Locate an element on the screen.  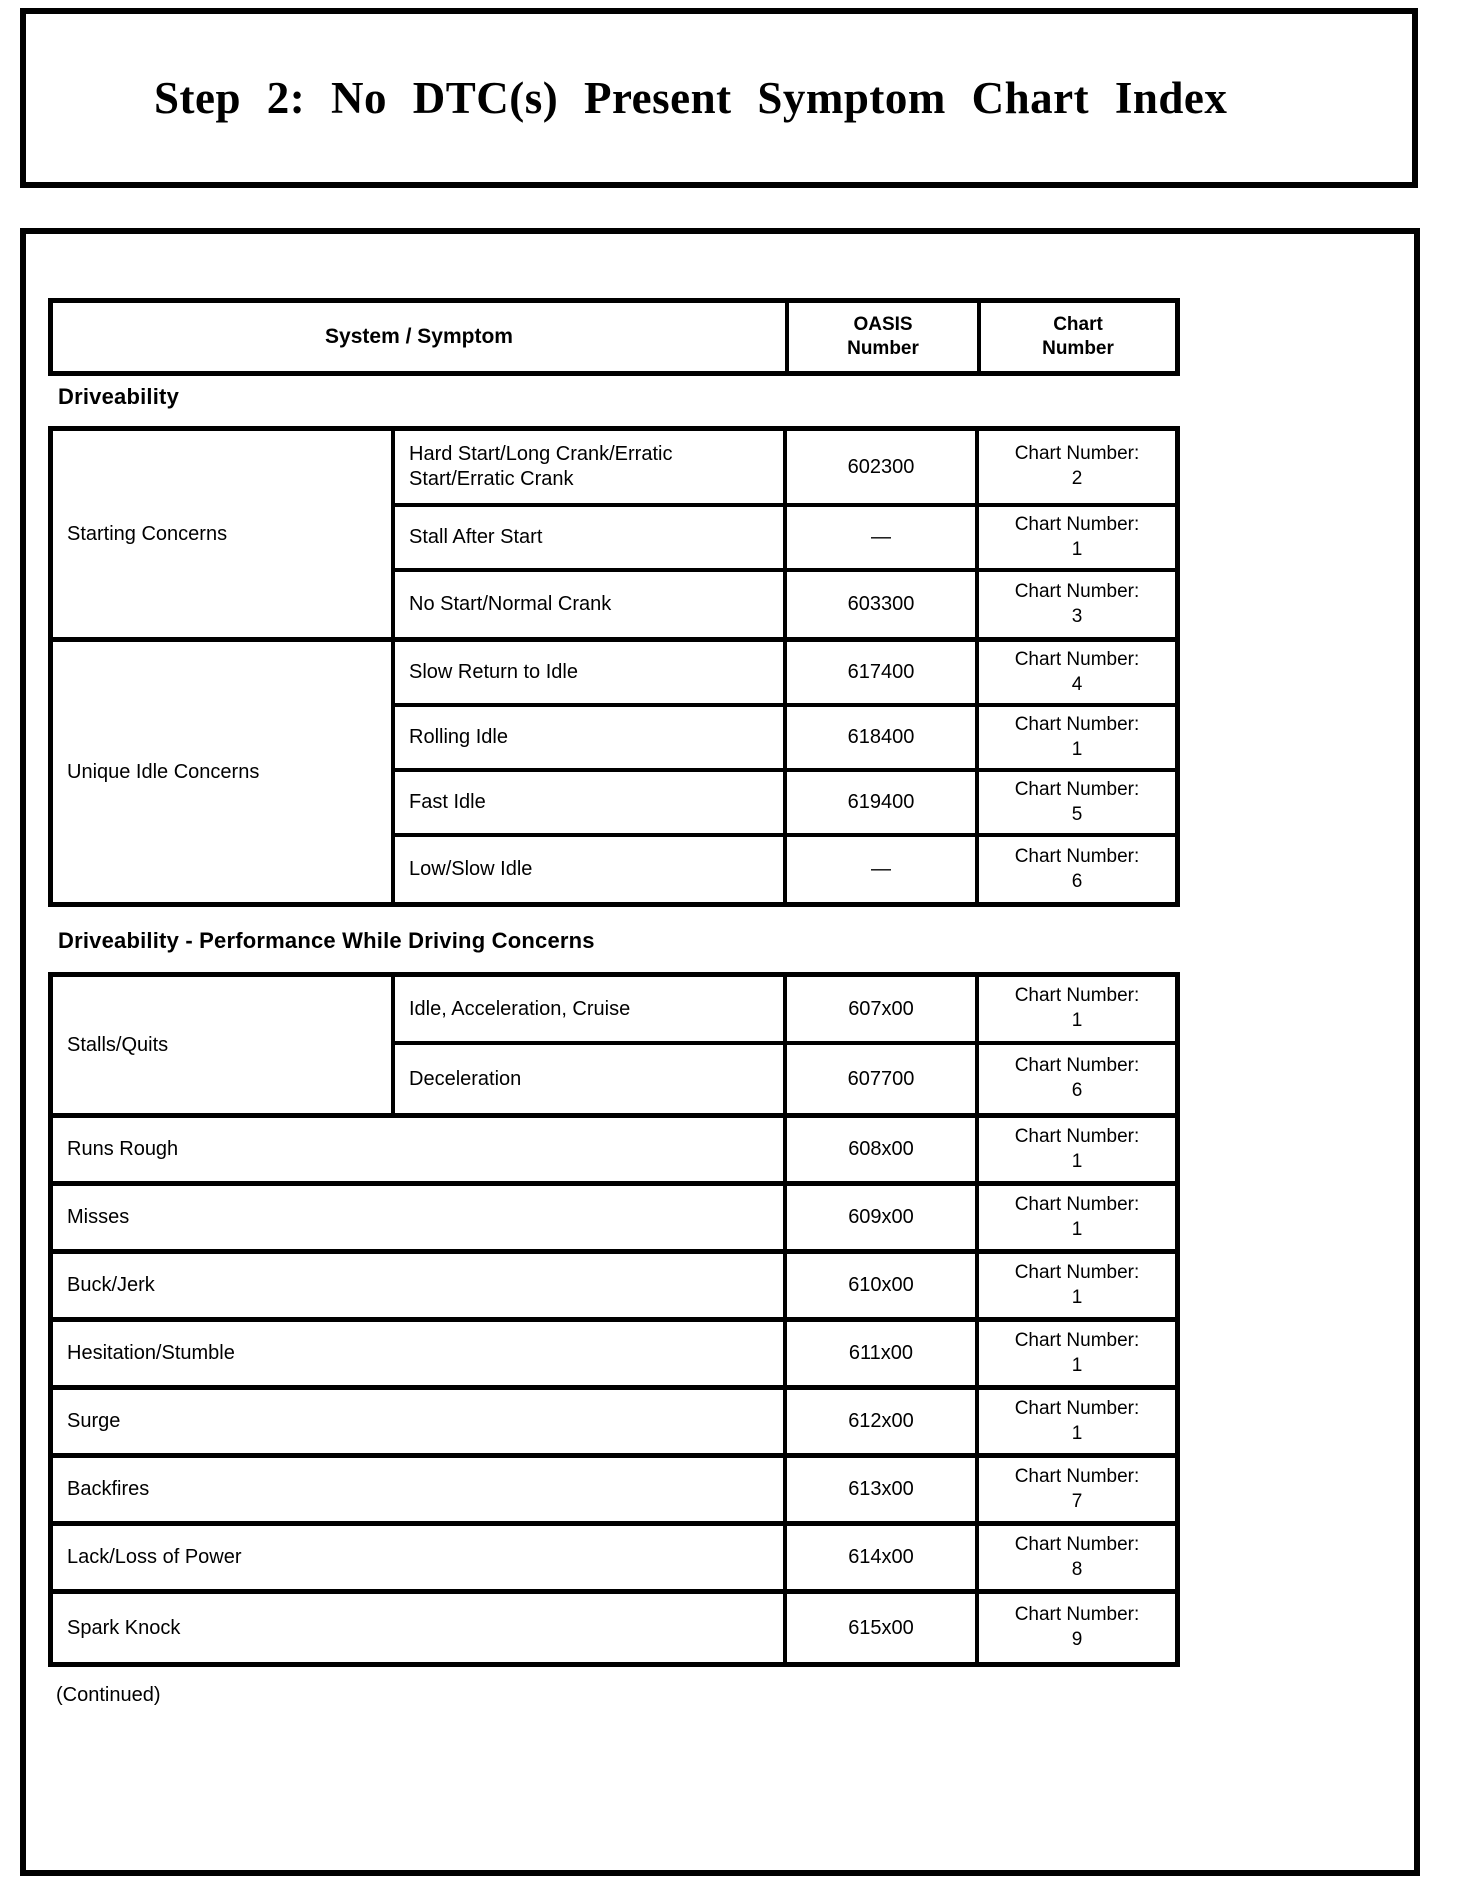
chart-number-cell: Chart Number: 9 is located at coordinates (1077, 1628).